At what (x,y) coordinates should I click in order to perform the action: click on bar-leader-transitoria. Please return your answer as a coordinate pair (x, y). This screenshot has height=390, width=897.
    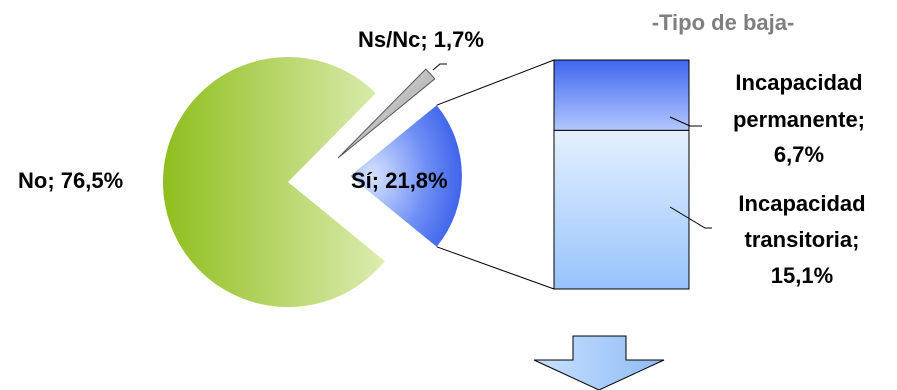
    Looking at the image, I should click on (690, 217).